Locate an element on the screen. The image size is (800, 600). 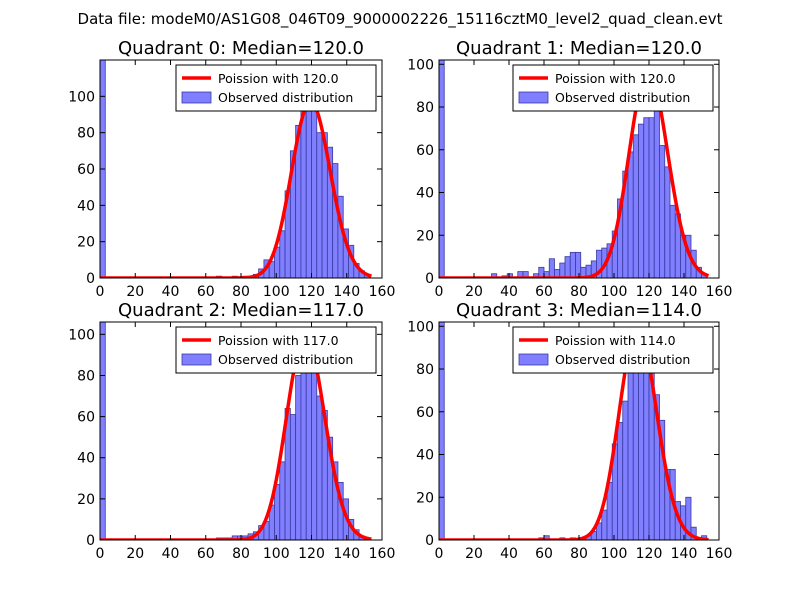
quadrant-0-legend-curve-label: Poission with 120.0 is located at coordinates (278, 78).